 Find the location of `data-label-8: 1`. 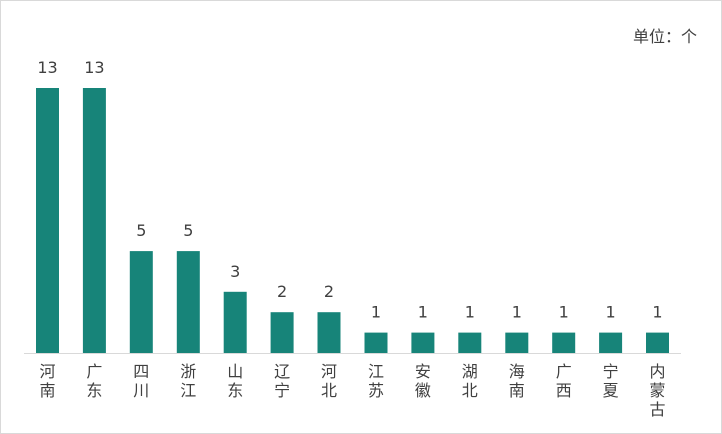

data-label-8: 1 is located at coordinates (423, 312).